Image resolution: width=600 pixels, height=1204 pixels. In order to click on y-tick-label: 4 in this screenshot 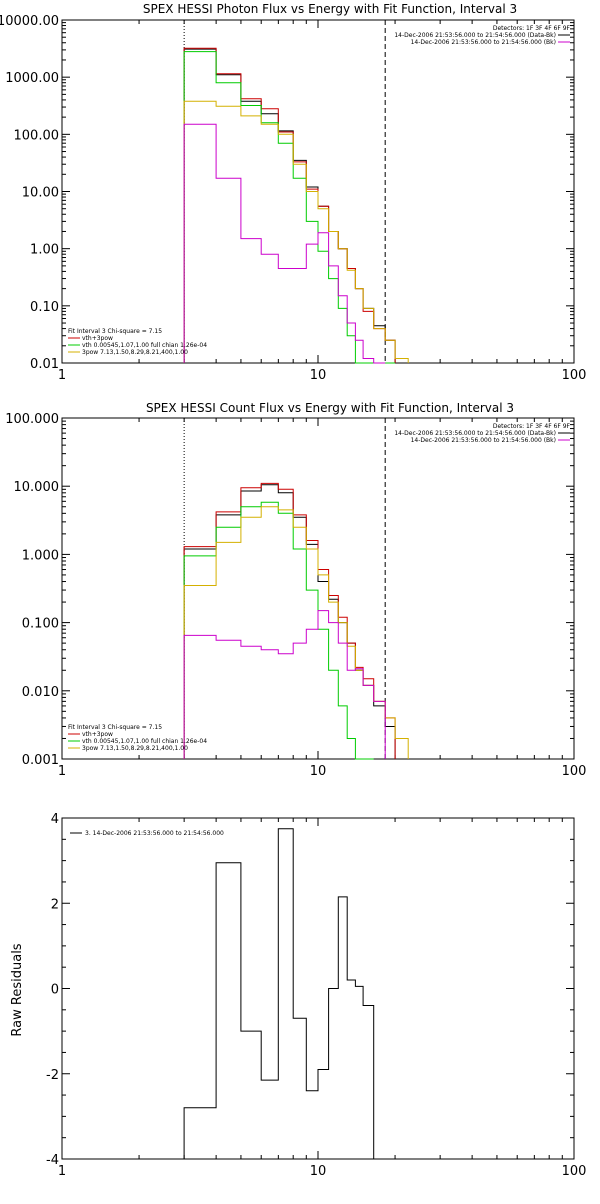, I will do `click(55, 819)`.